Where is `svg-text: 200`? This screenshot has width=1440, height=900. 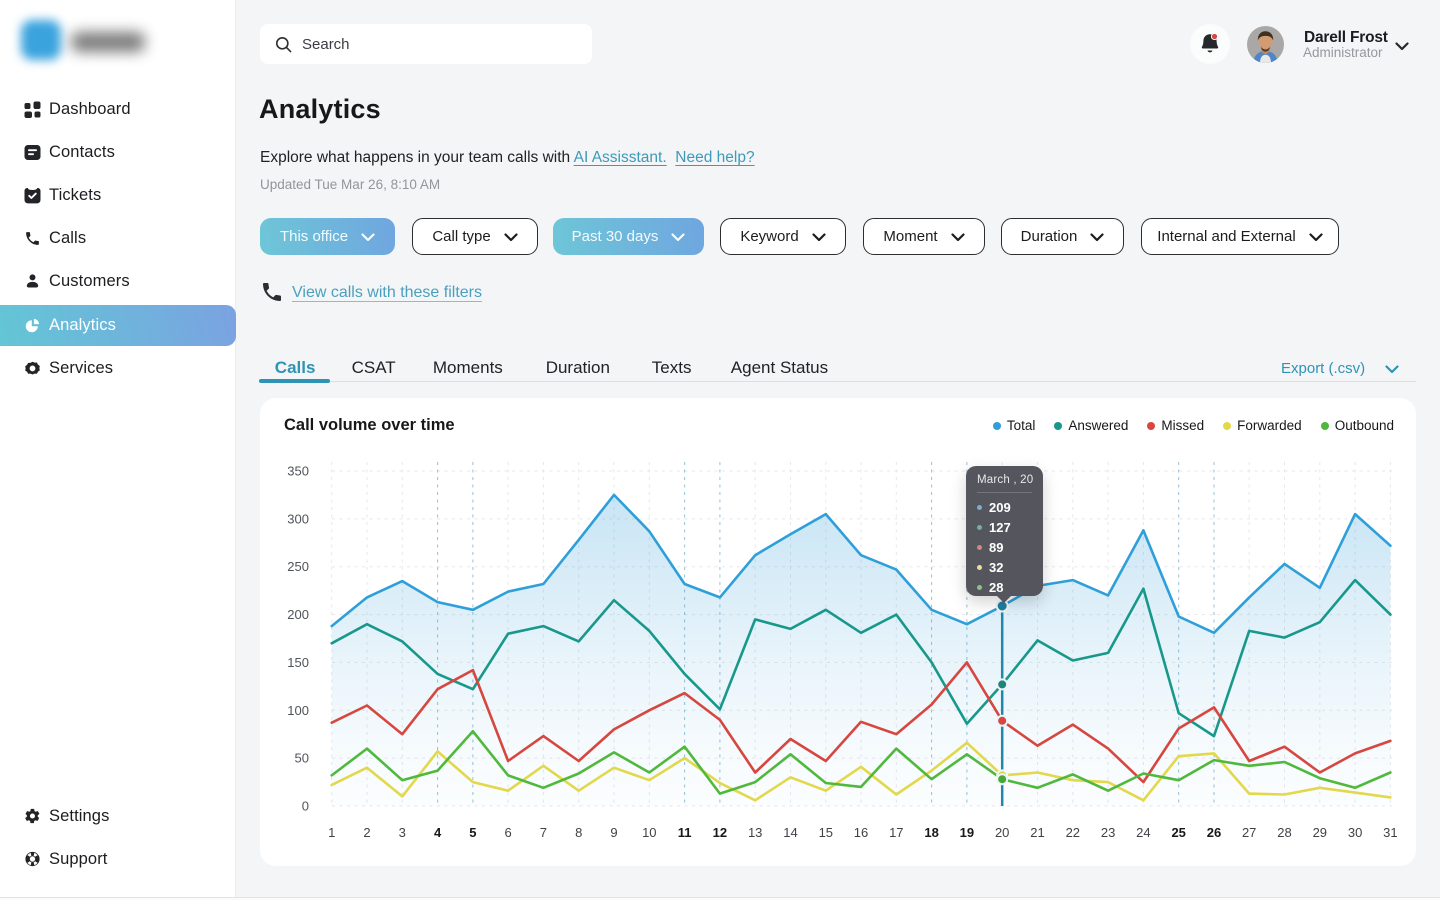
svg-text: 200 is located at coordinates (298, 614).